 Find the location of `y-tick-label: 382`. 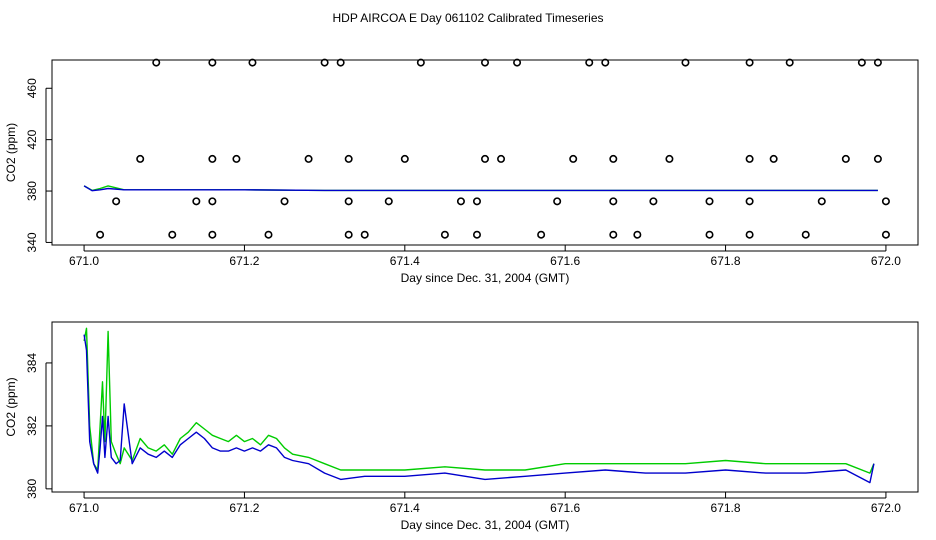

y-tick-label: 382 is located at coordinates (32, 426).